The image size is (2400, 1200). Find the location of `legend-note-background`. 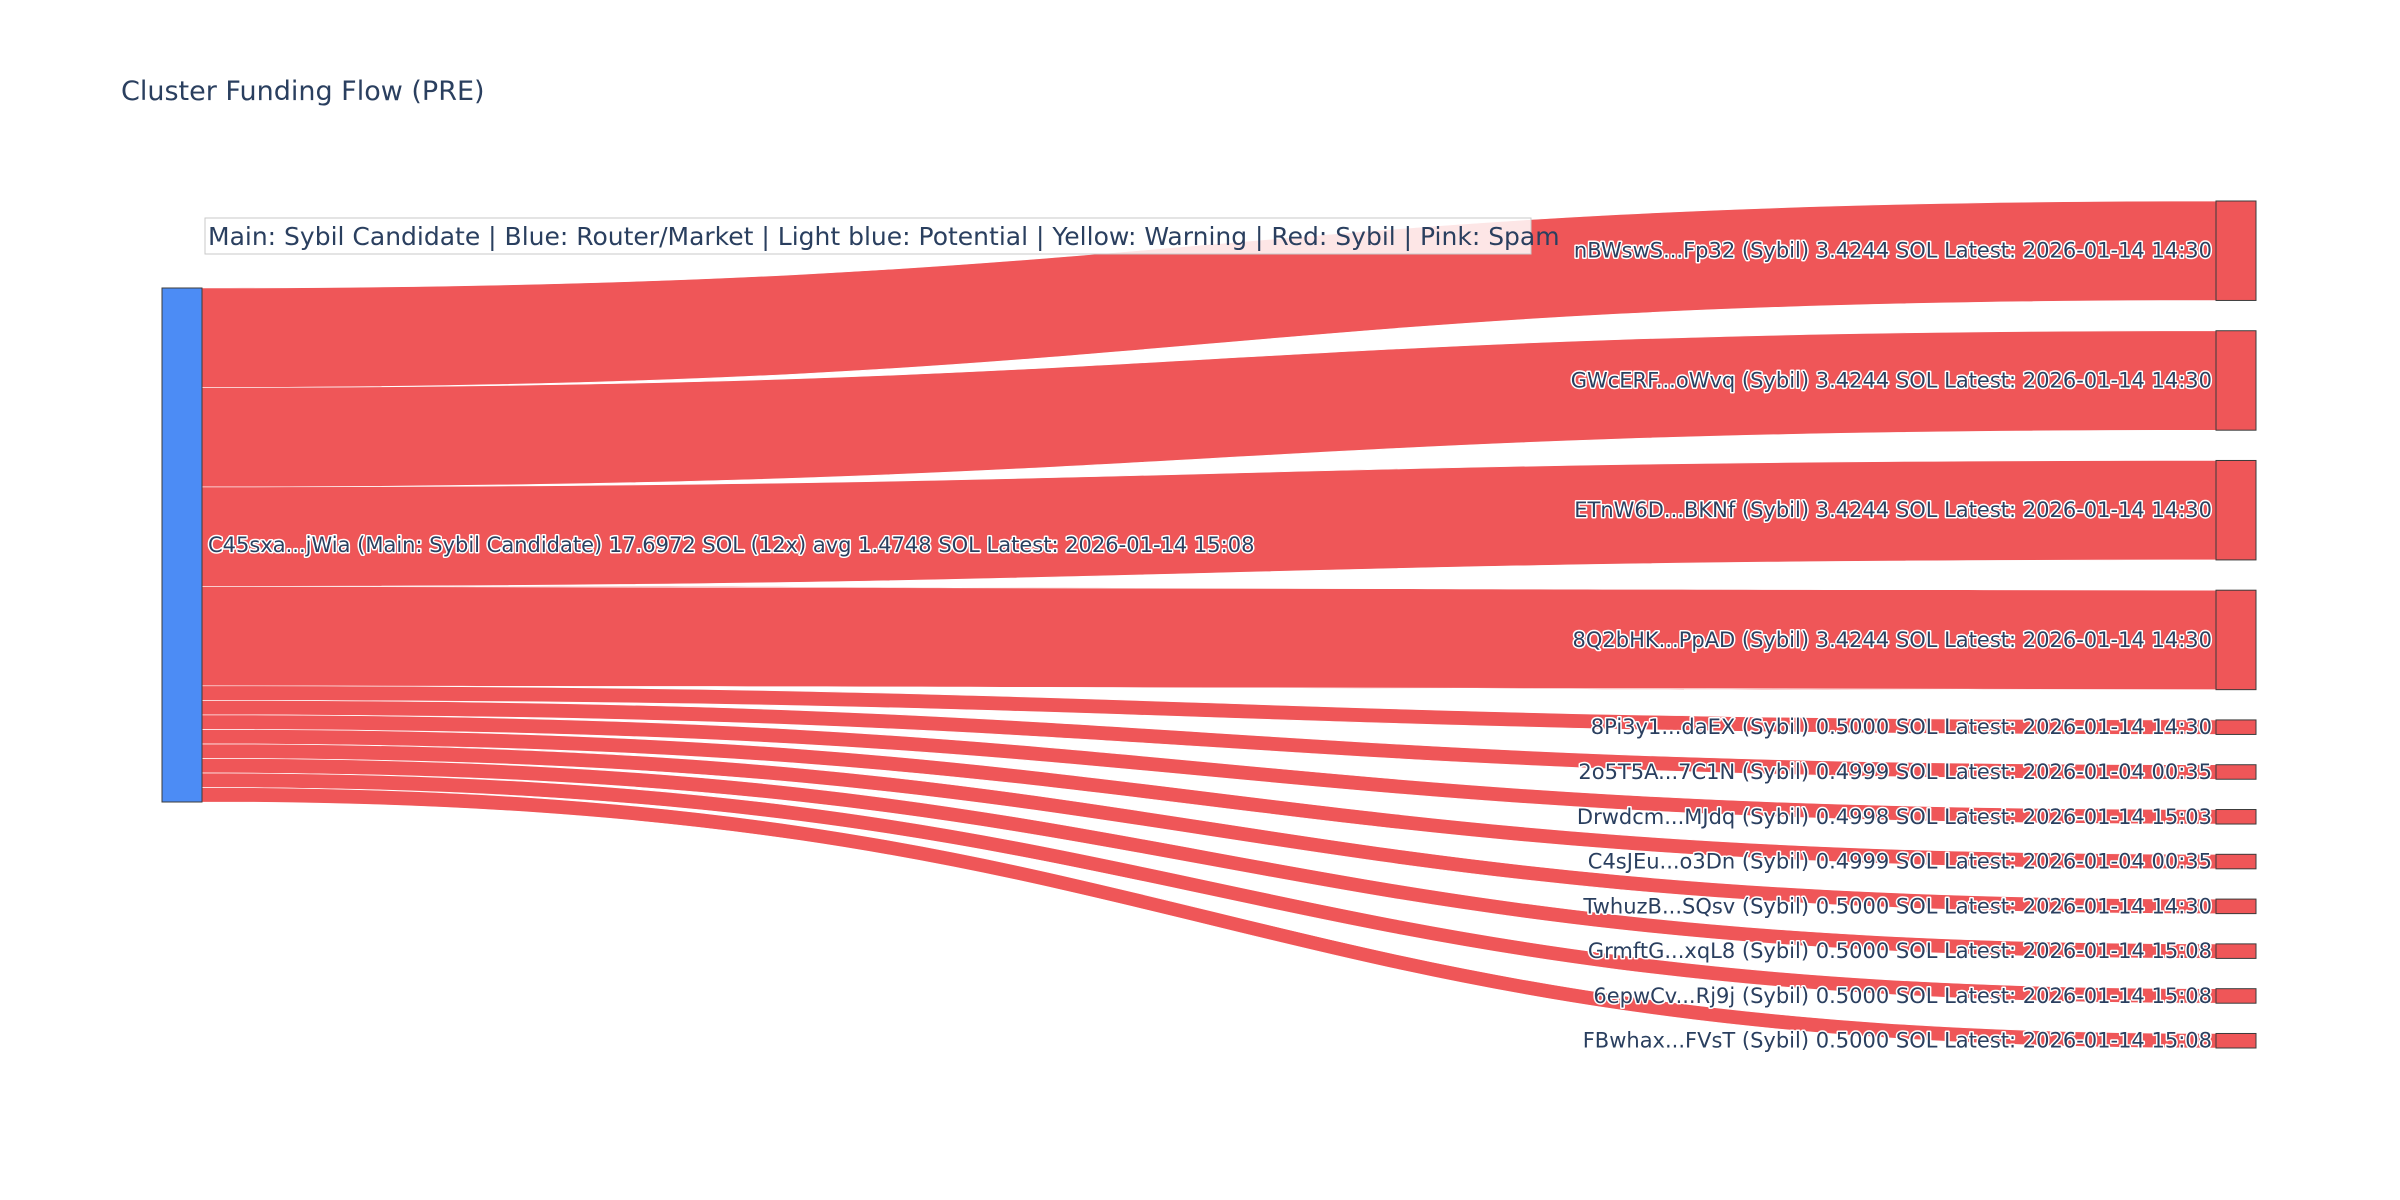

legend-note-background is located at coordinates (868, 236).